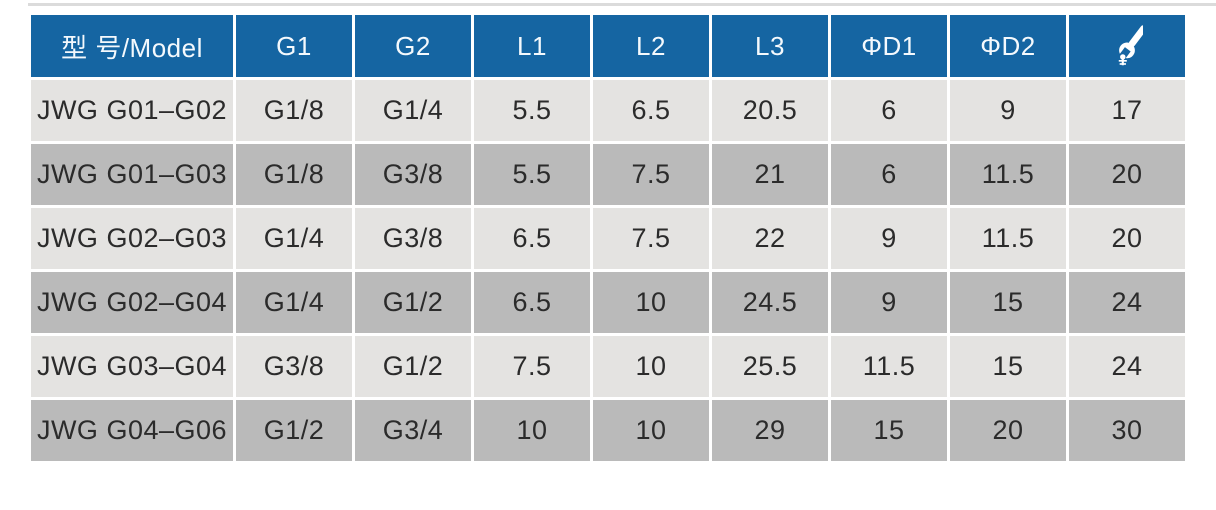 Image resolution: width=1216 pixels, height=510 pixels. I want to click on cell-d1: 11.5, so click(889, 366).